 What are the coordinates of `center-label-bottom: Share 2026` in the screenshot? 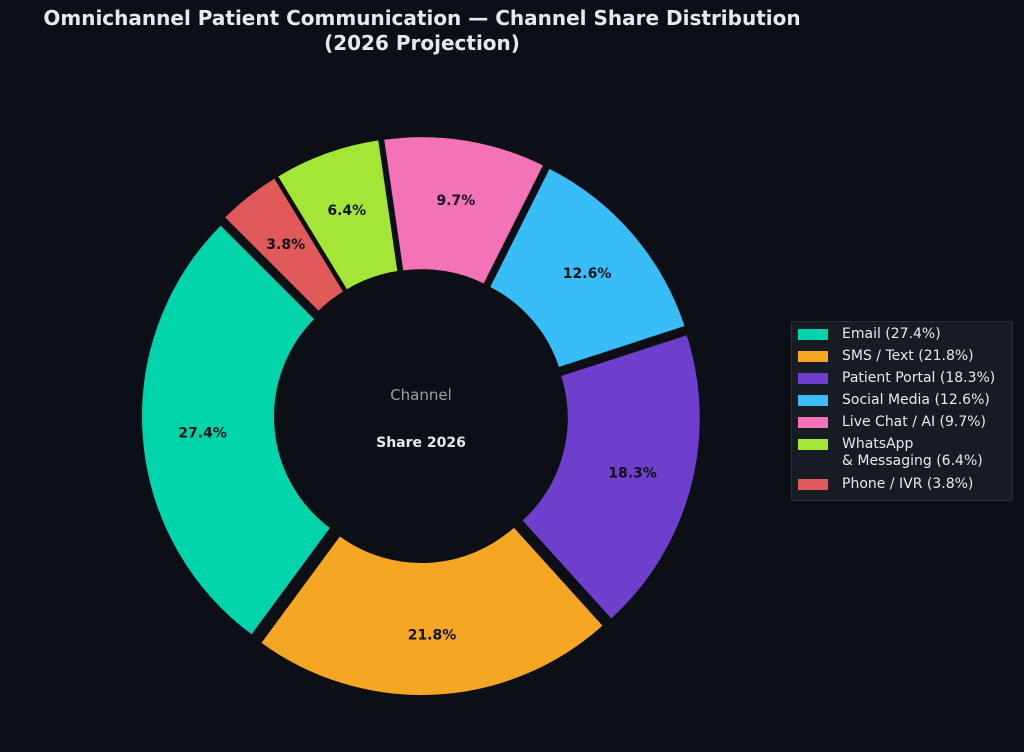 It's located at (421, 443).